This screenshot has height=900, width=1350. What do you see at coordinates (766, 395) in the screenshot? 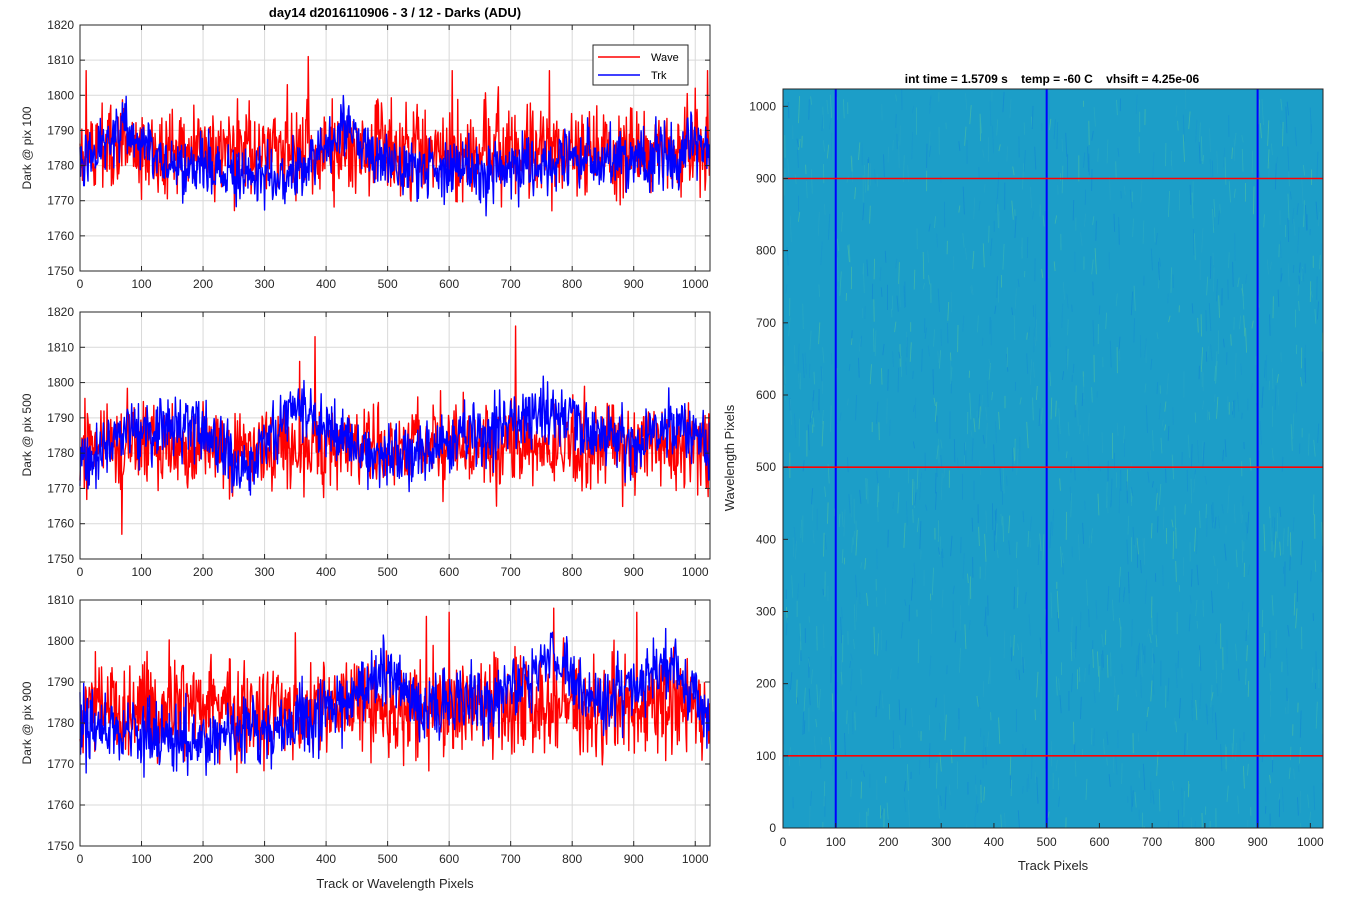
I see `y-tick-label: 600` at bounding box center [766, 395].